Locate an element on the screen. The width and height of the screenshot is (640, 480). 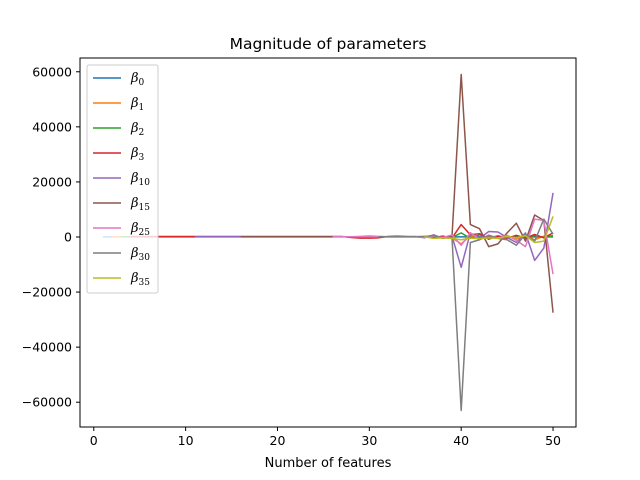
y-tick-label: −40000 is located at coordinates (47, 347).